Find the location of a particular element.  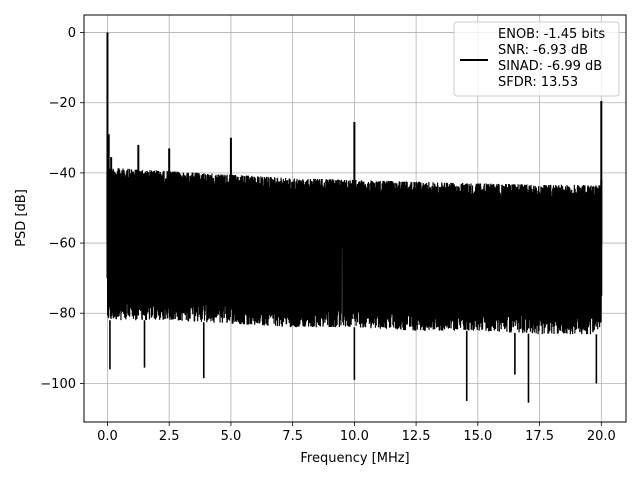

legend-sinad: SINAD: -6.99 dB is located at coordinates (550, 66).